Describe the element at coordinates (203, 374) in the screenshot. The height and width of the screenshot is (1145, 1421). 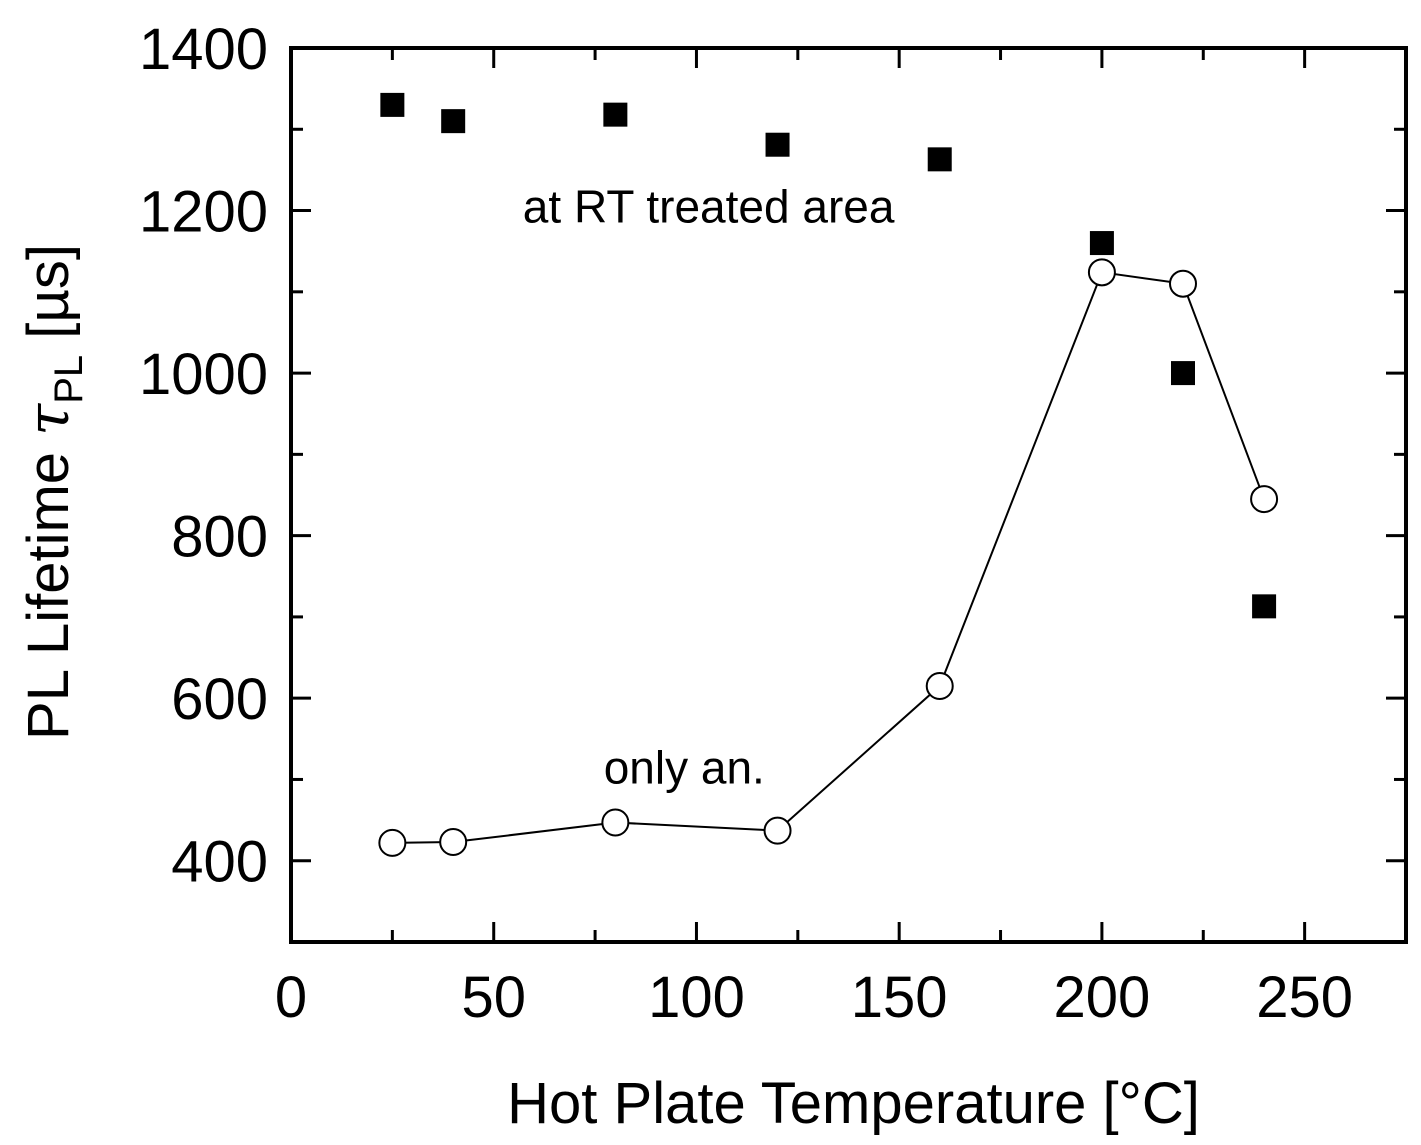
I see `y-tick-label: 1000` at that location.